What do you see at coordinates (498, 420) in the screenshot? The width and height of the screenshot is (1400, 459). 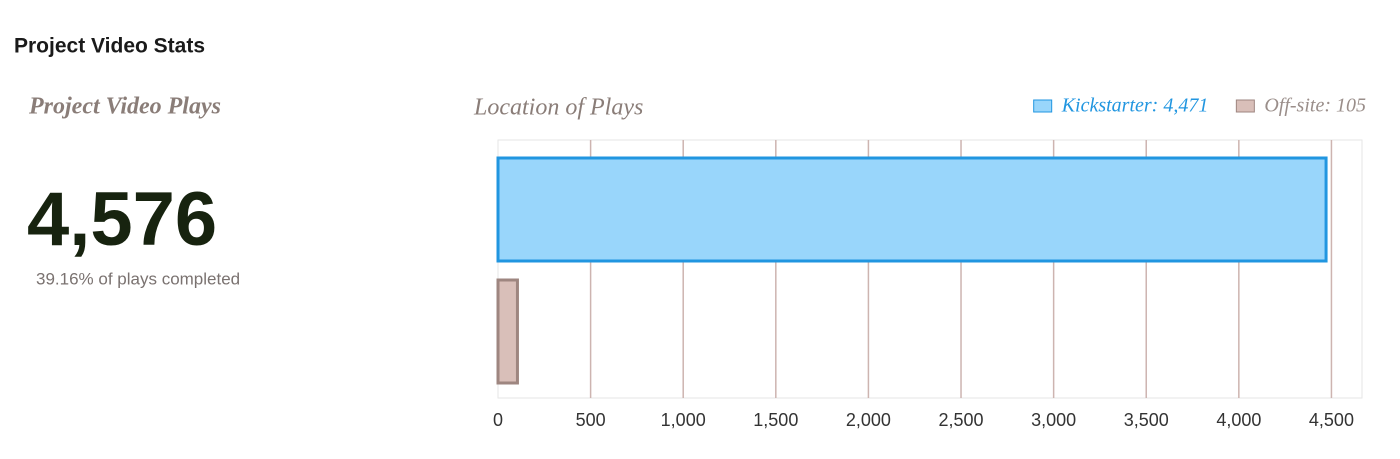 I see `x-tick-label: 0` at bounding box center [498, 420].